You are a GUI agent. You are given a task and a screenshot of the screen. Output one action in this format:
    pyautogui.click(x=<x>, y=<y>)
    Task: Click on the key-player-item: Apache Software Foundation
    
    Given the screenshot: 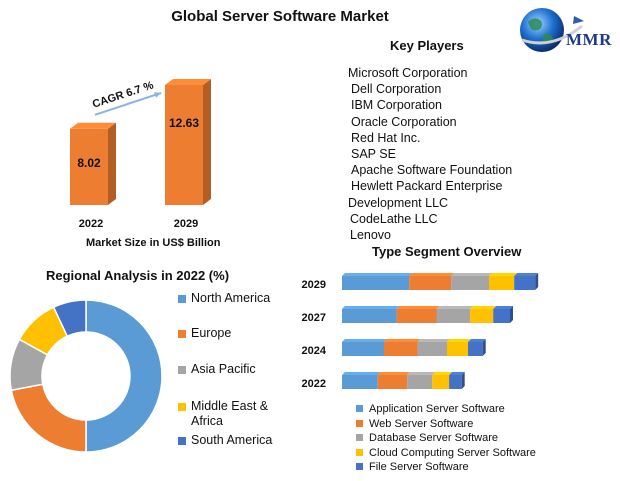 What is the action you would take?
    pyautogui.click(x=432, y=170)
    